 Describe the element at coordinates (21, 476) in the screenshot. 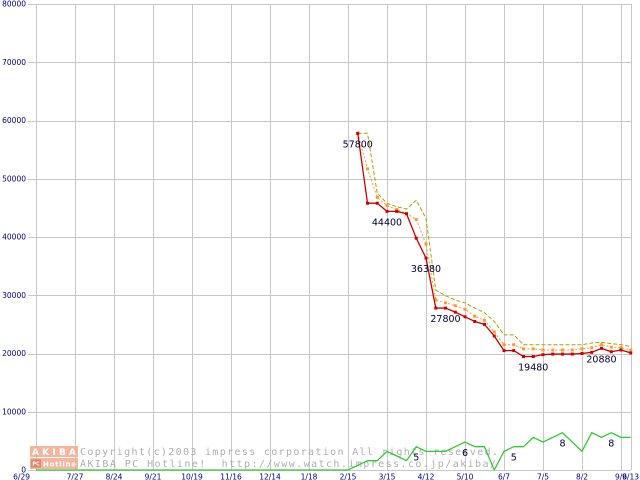

I see `x-tick-label: 6/29` at that location.